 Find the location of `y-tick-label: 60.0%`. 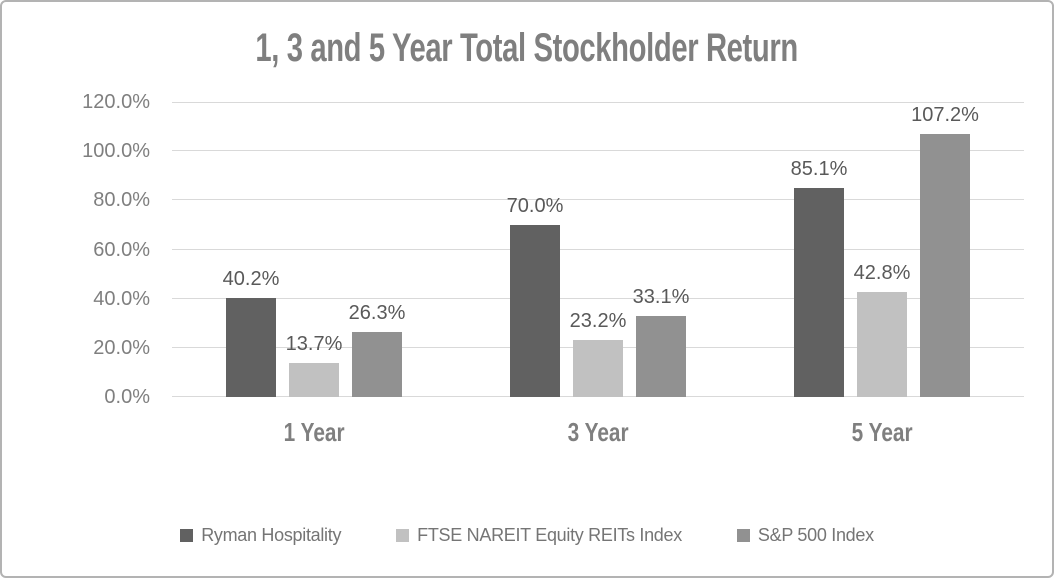

y-tick-label: 60.0% is located at coordinates (121, 250).